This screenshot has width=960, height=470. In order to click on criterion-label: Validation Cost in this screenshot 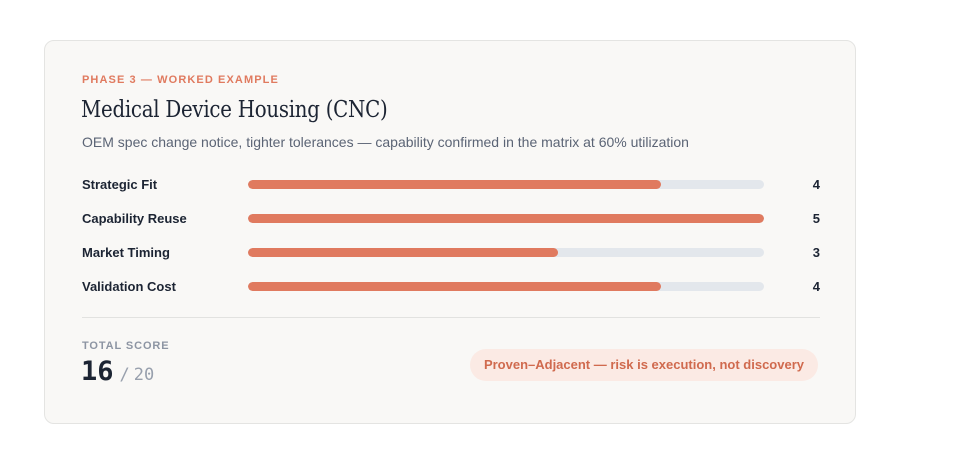, I will do `click(129, 286)`.